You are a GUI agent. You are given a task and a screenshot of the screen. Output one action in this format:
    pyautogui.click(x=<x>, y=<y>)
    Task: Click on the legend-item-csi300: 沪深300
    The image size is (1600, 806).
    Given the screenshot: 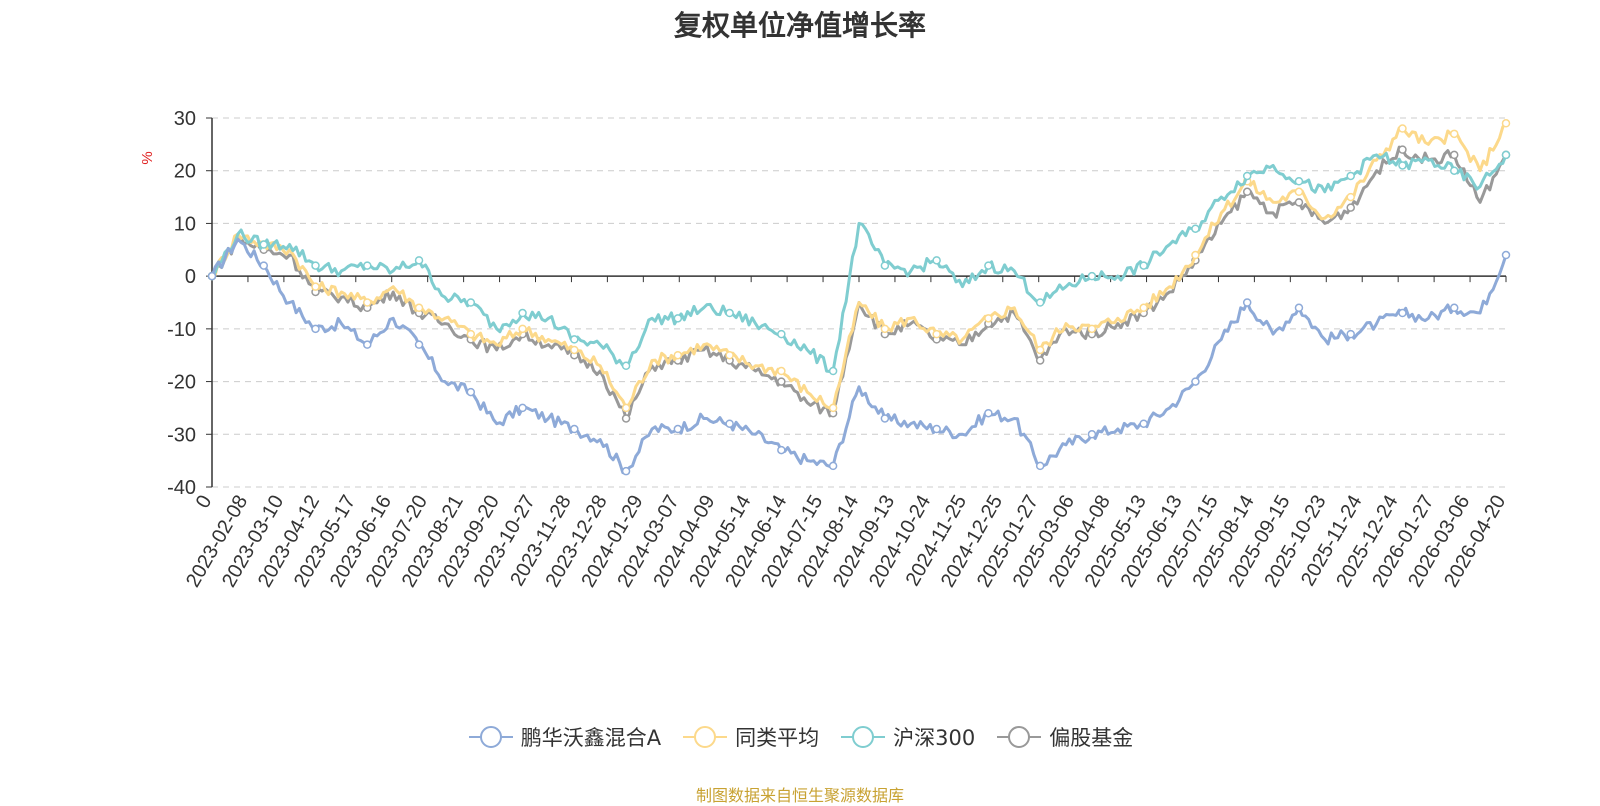 What is the action you would take?
    pyautogui.click(x=907, y=737)
    